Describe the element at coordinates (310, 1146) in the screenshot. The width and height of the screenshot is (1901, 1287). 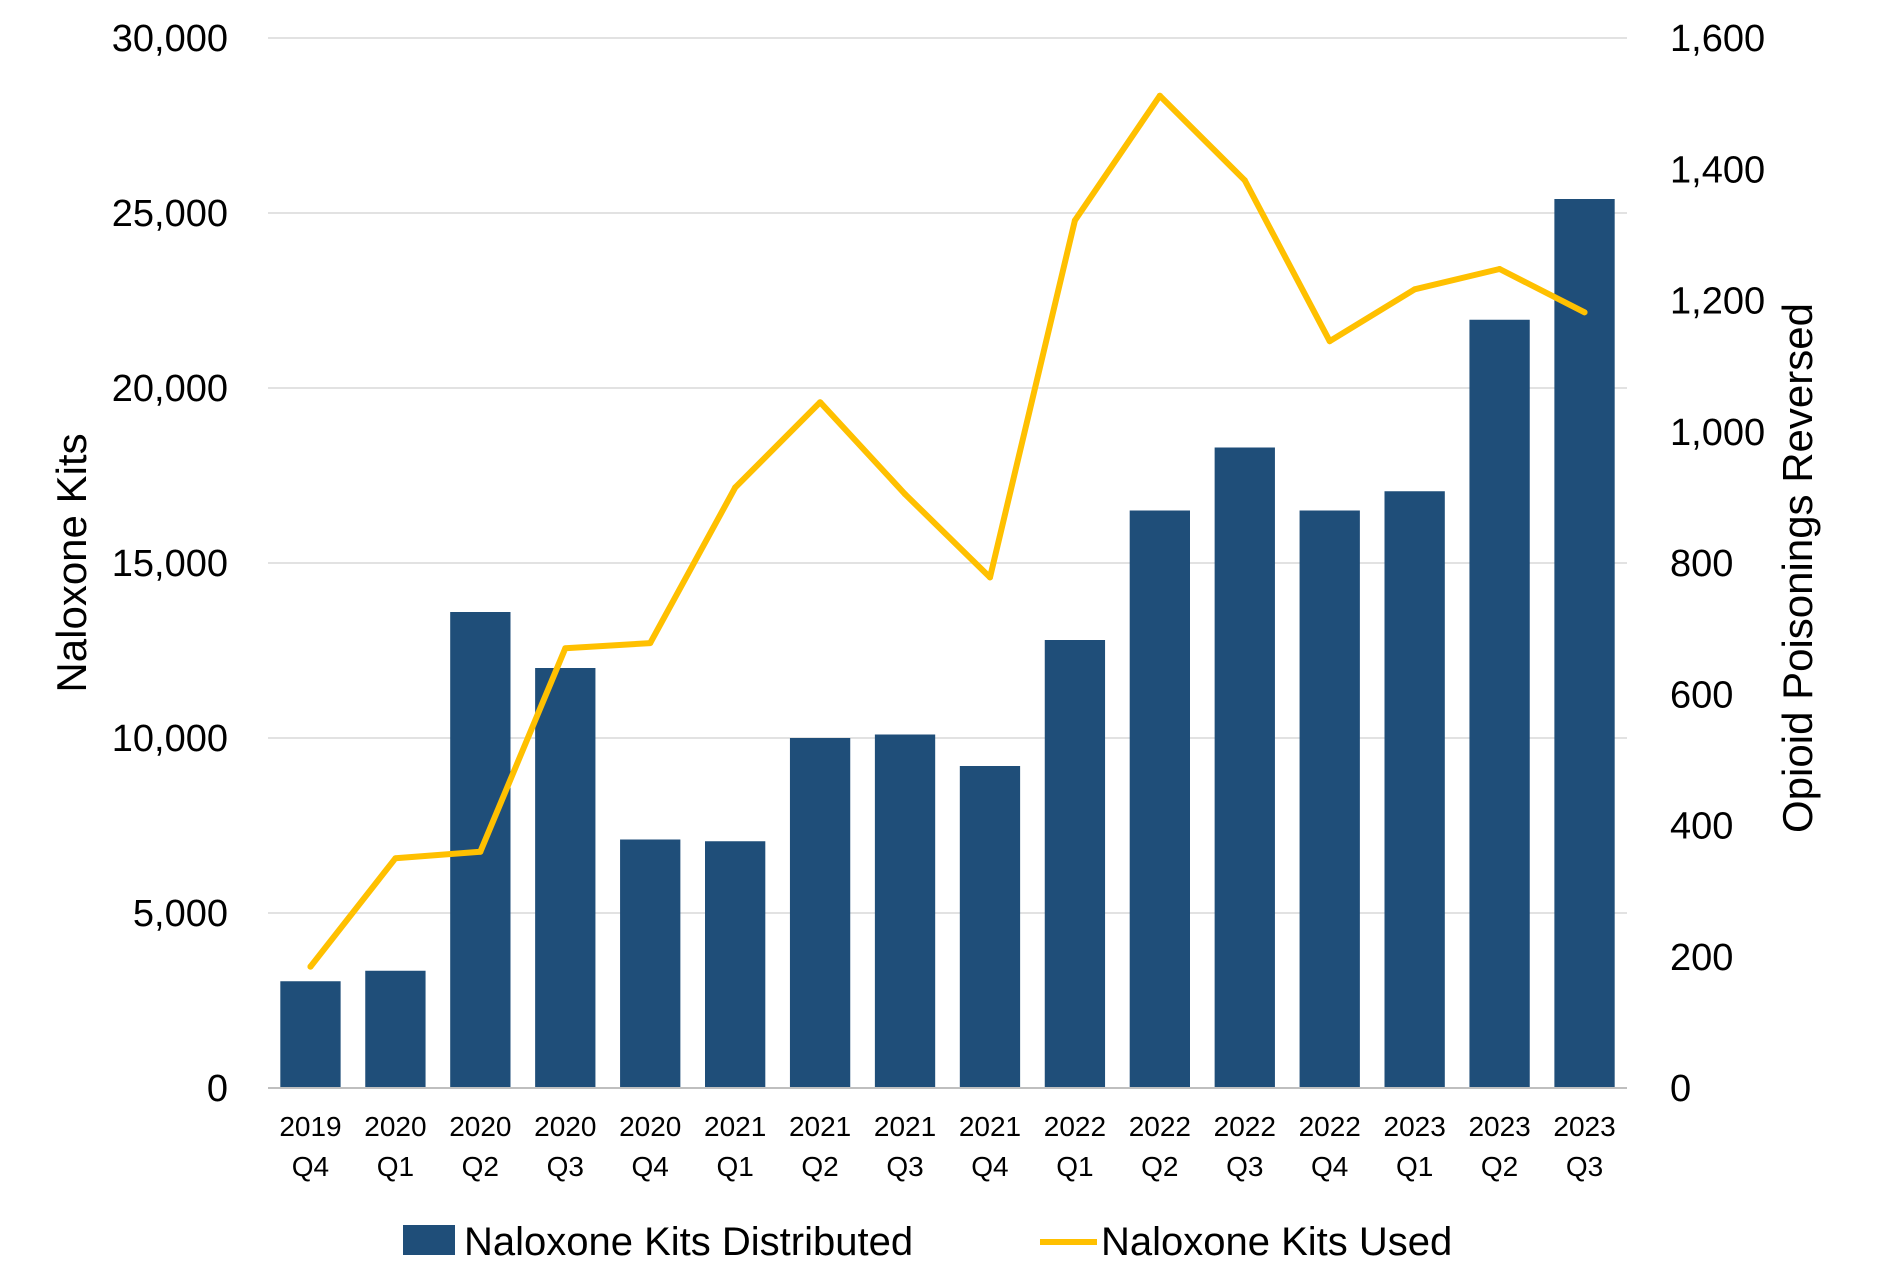
I see `x-tick-label: 2019 Q4` at that location.